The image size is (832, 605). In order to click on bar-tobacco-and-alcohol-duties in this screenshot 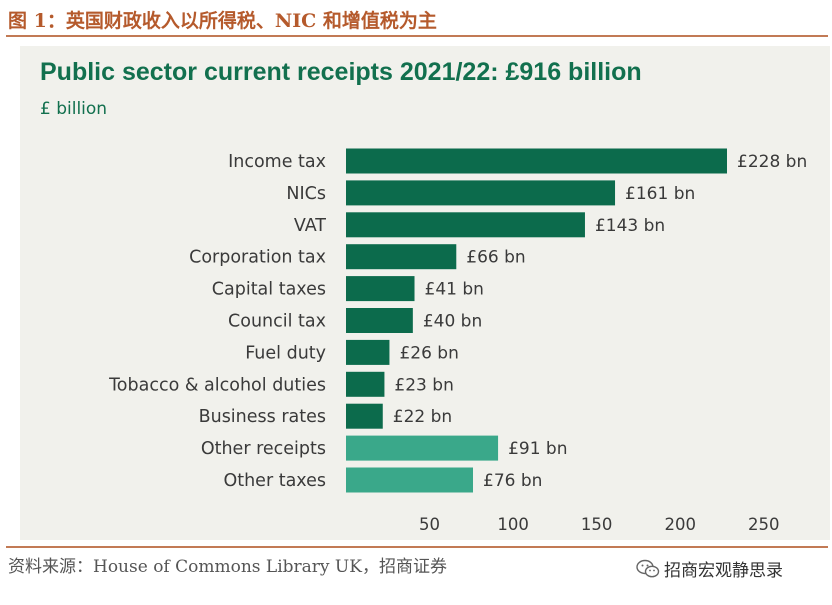, I will do `click(365, 384)`.